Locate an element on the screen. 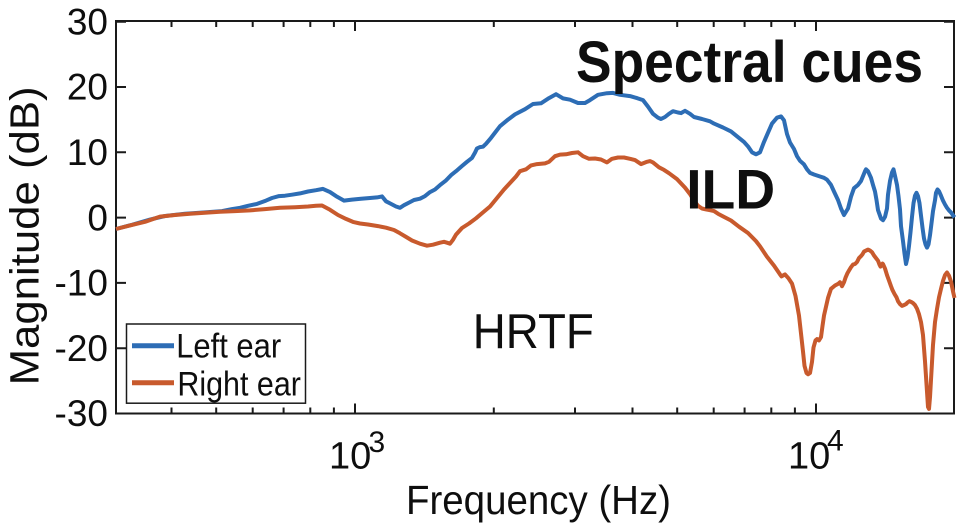 Image resolution: width=970 pixels, height=532 pixels. svg-text: -10 is located at coordinates (81, 283).